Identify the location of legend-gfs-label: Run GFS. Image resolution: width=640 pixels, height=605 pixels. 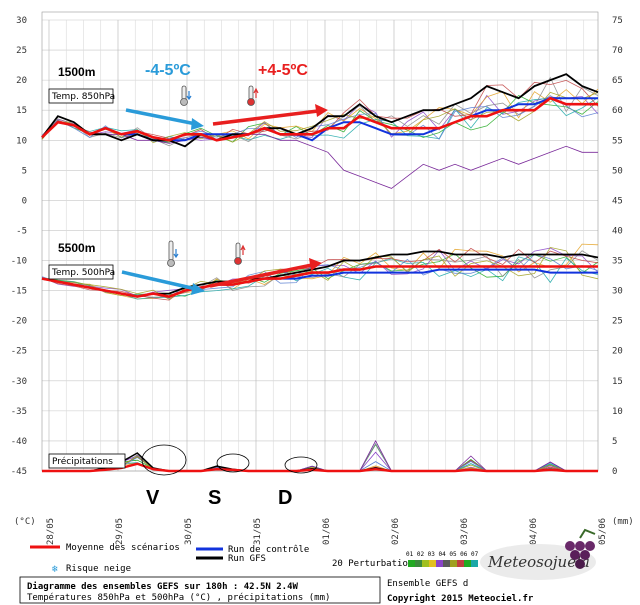
(247, 559).